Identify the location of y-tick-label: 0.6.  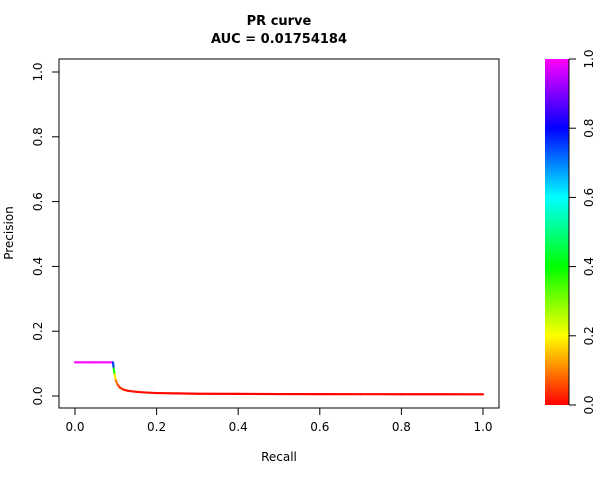
(38, 201).